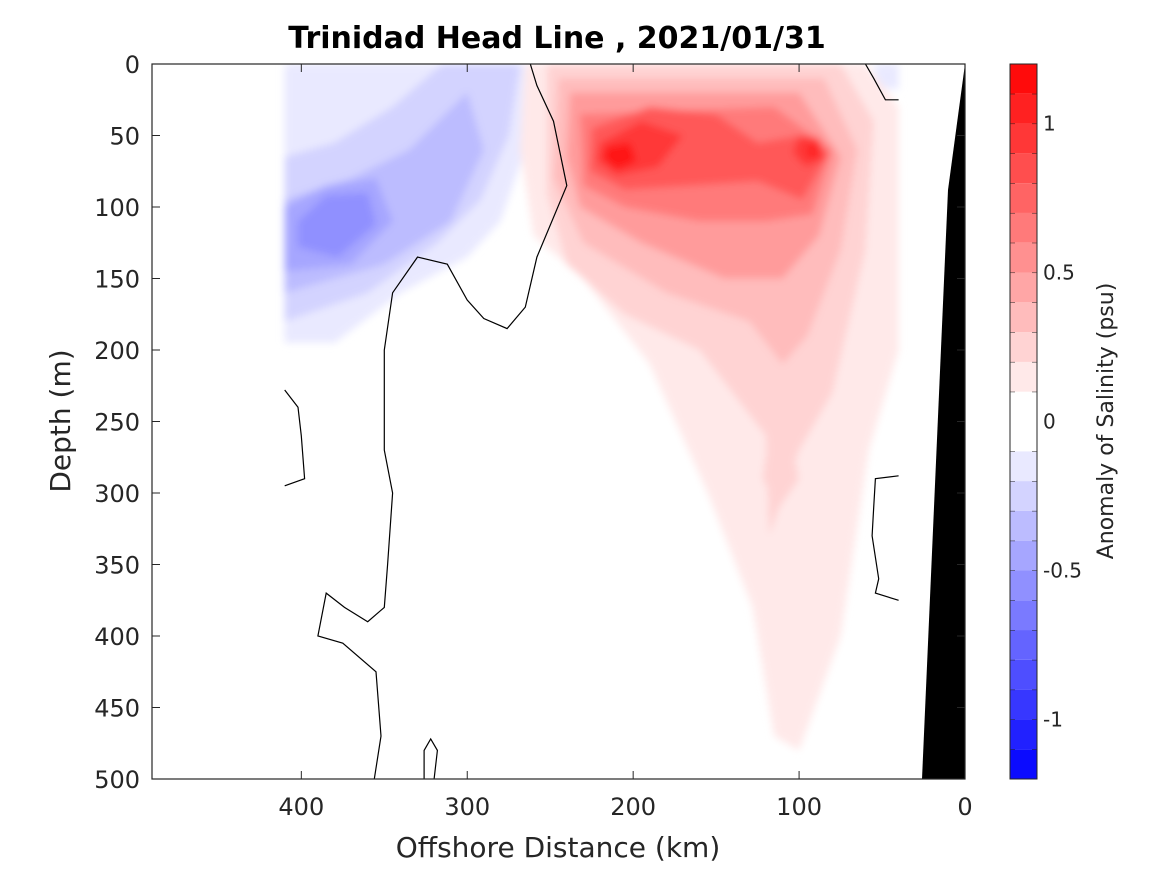 Image resolution: width=1167 pixels, height=880 pixels. I want to click on y-tick-label: 0, so click(132, 65).